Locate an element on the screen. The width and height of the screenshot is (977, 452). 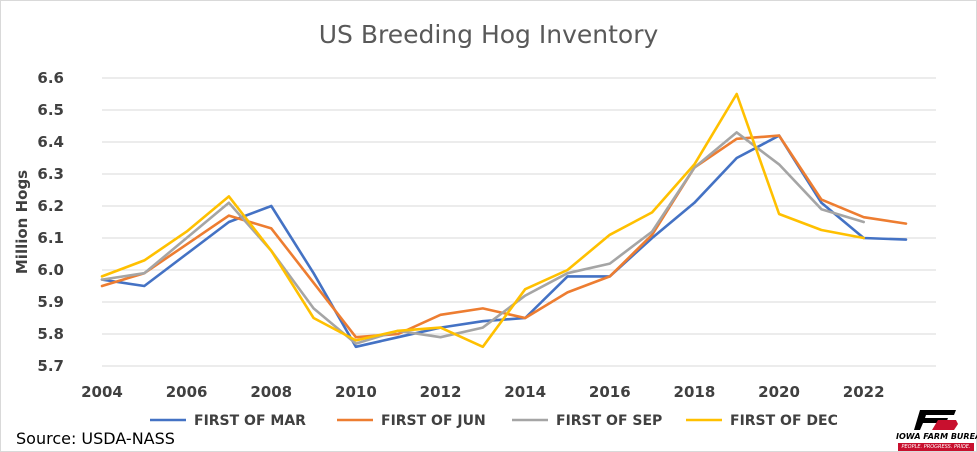
x-tick-label: 2012 is located at coordinates (441, 392).